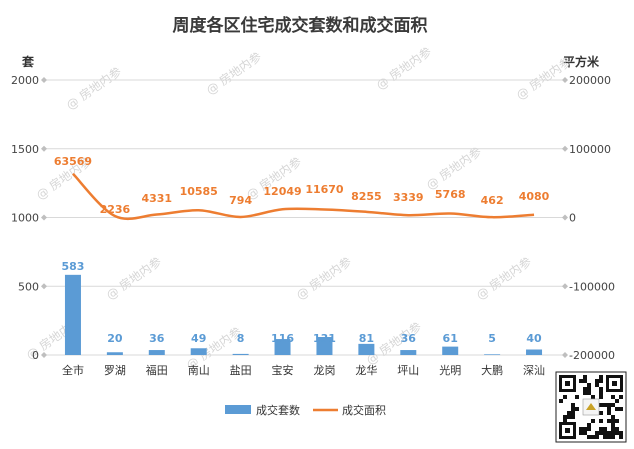  I want to click on line-value-label: 8255, so click(366, 196).